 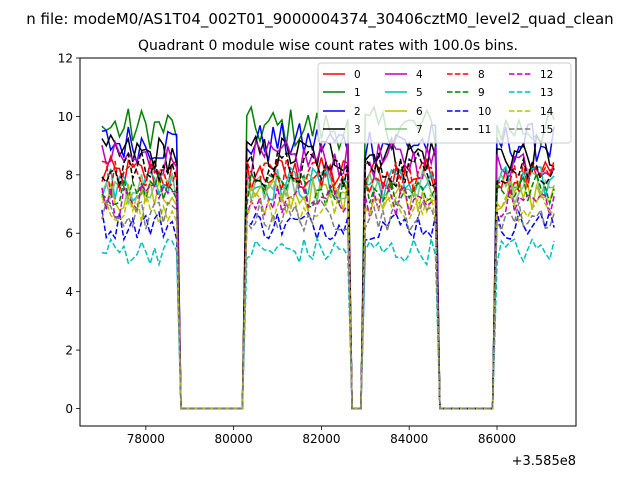 What do you see at coordinates (444, 103) in the screenshot?
I see `legend-box` at bounding box center [444, 103].